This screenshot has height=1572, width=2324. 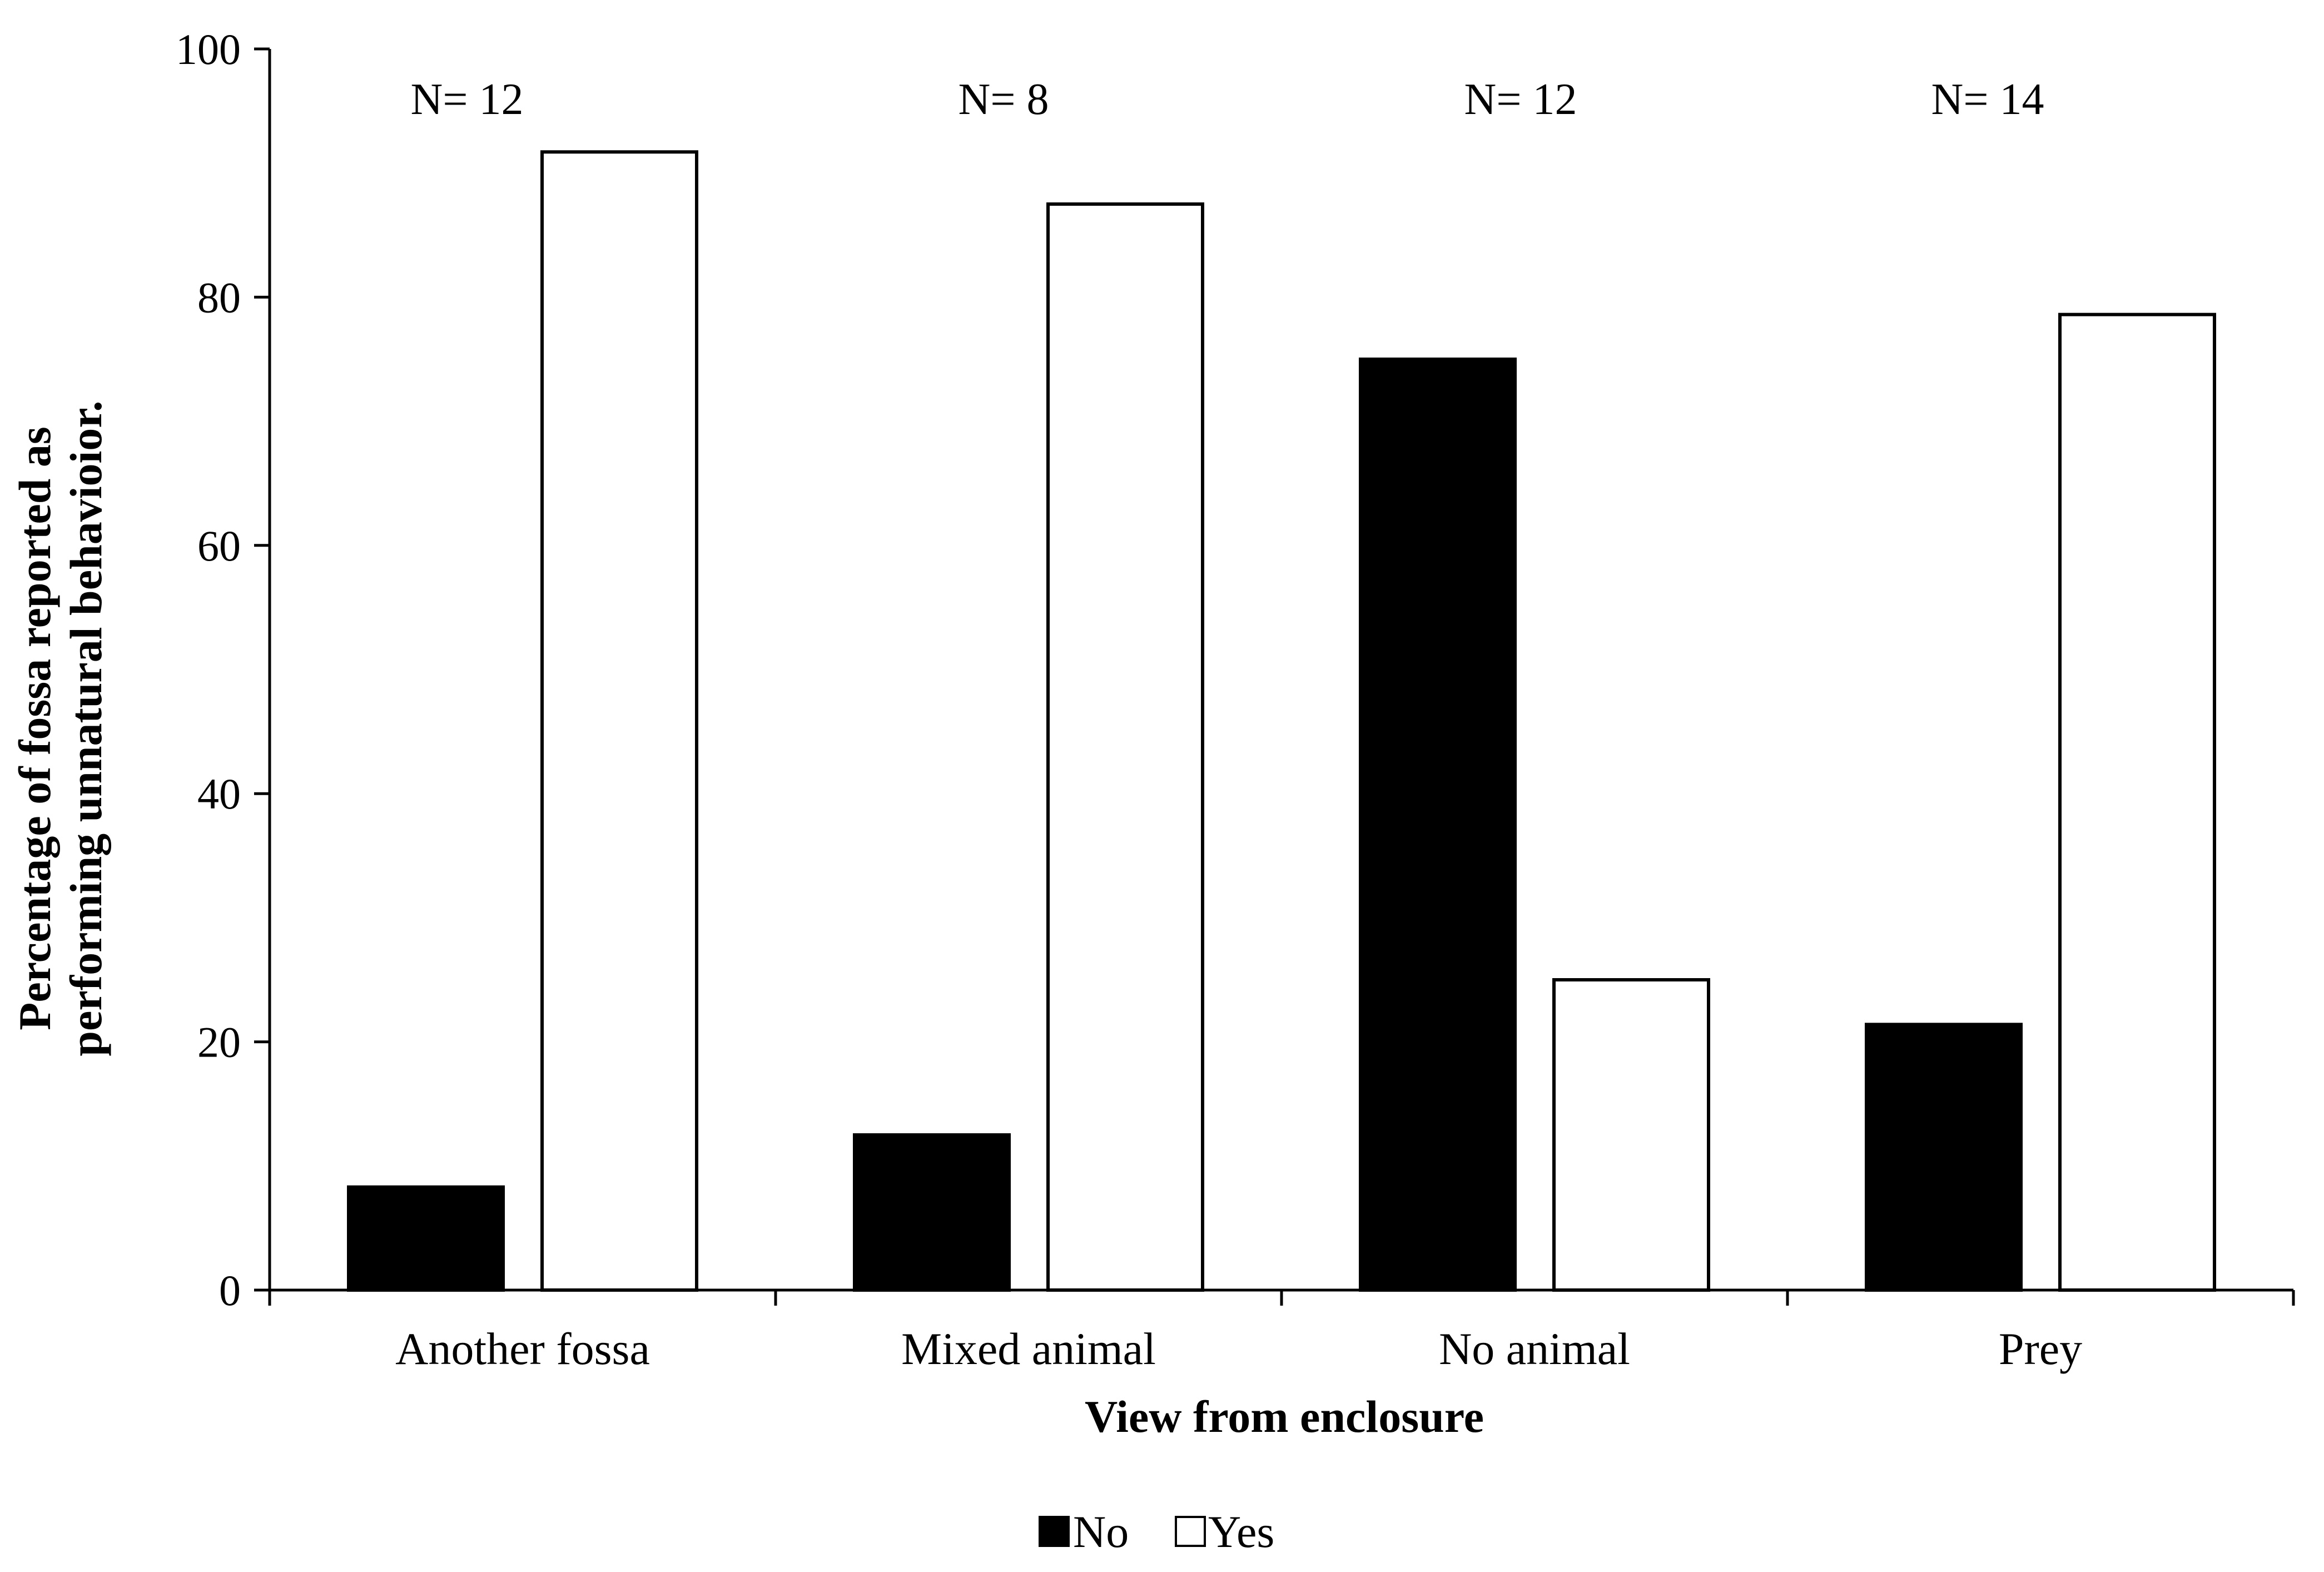 What do you see at coordinates (1190, 1531) in the screenshot?
I see `legend-swatch-yes` at bounding box center [1190, 1531].